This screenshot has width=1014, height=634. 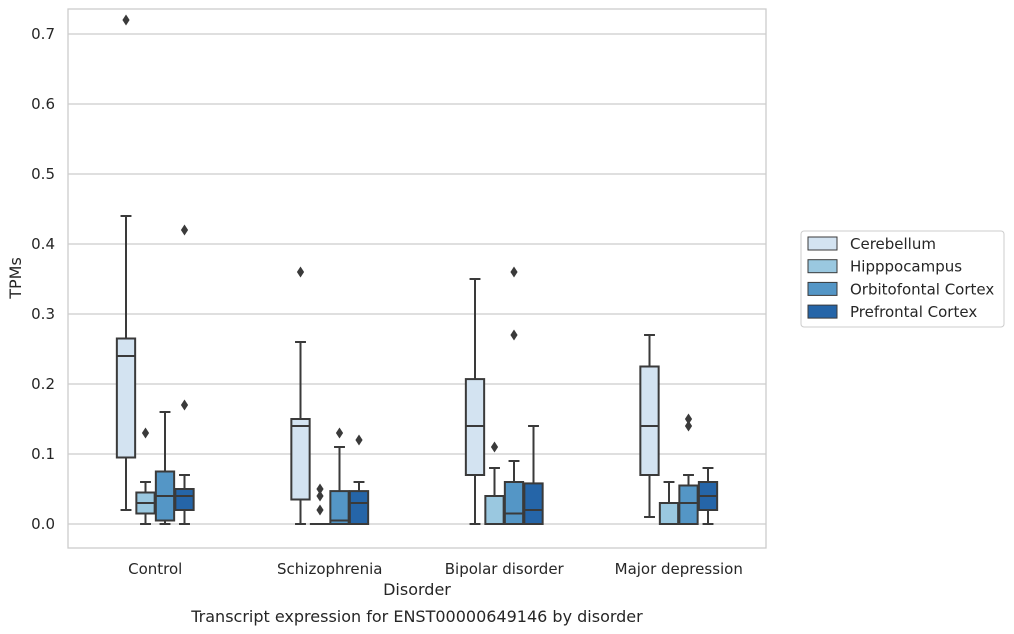 I want to click on y-tick-label: 0.3, so click(x=43, y=314).